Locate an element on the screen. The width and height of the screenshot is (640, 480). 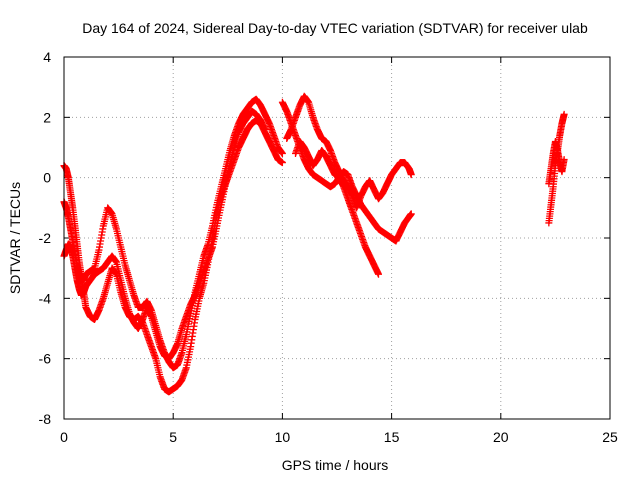
x-tick-label: 10 is located at coordinates (283, 437).